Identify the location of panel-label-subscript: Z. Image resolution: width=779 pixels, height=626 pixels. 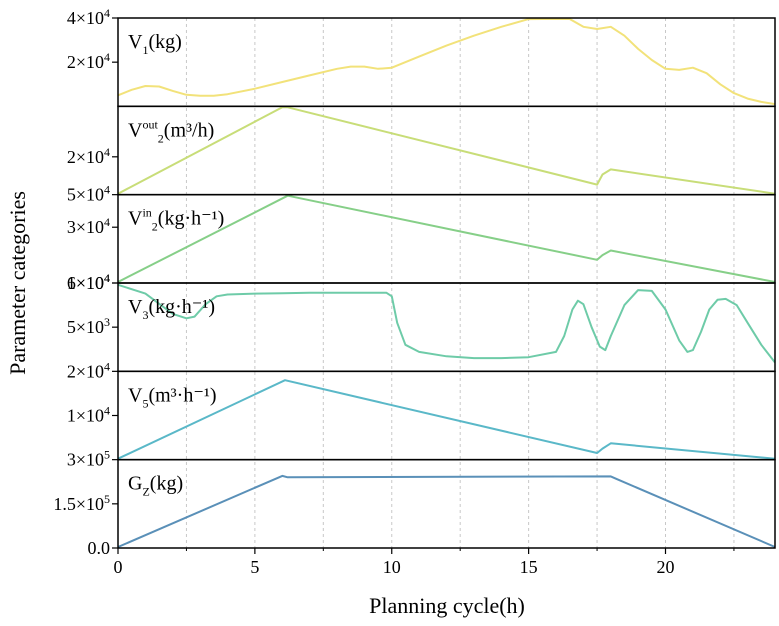
(145, 492).